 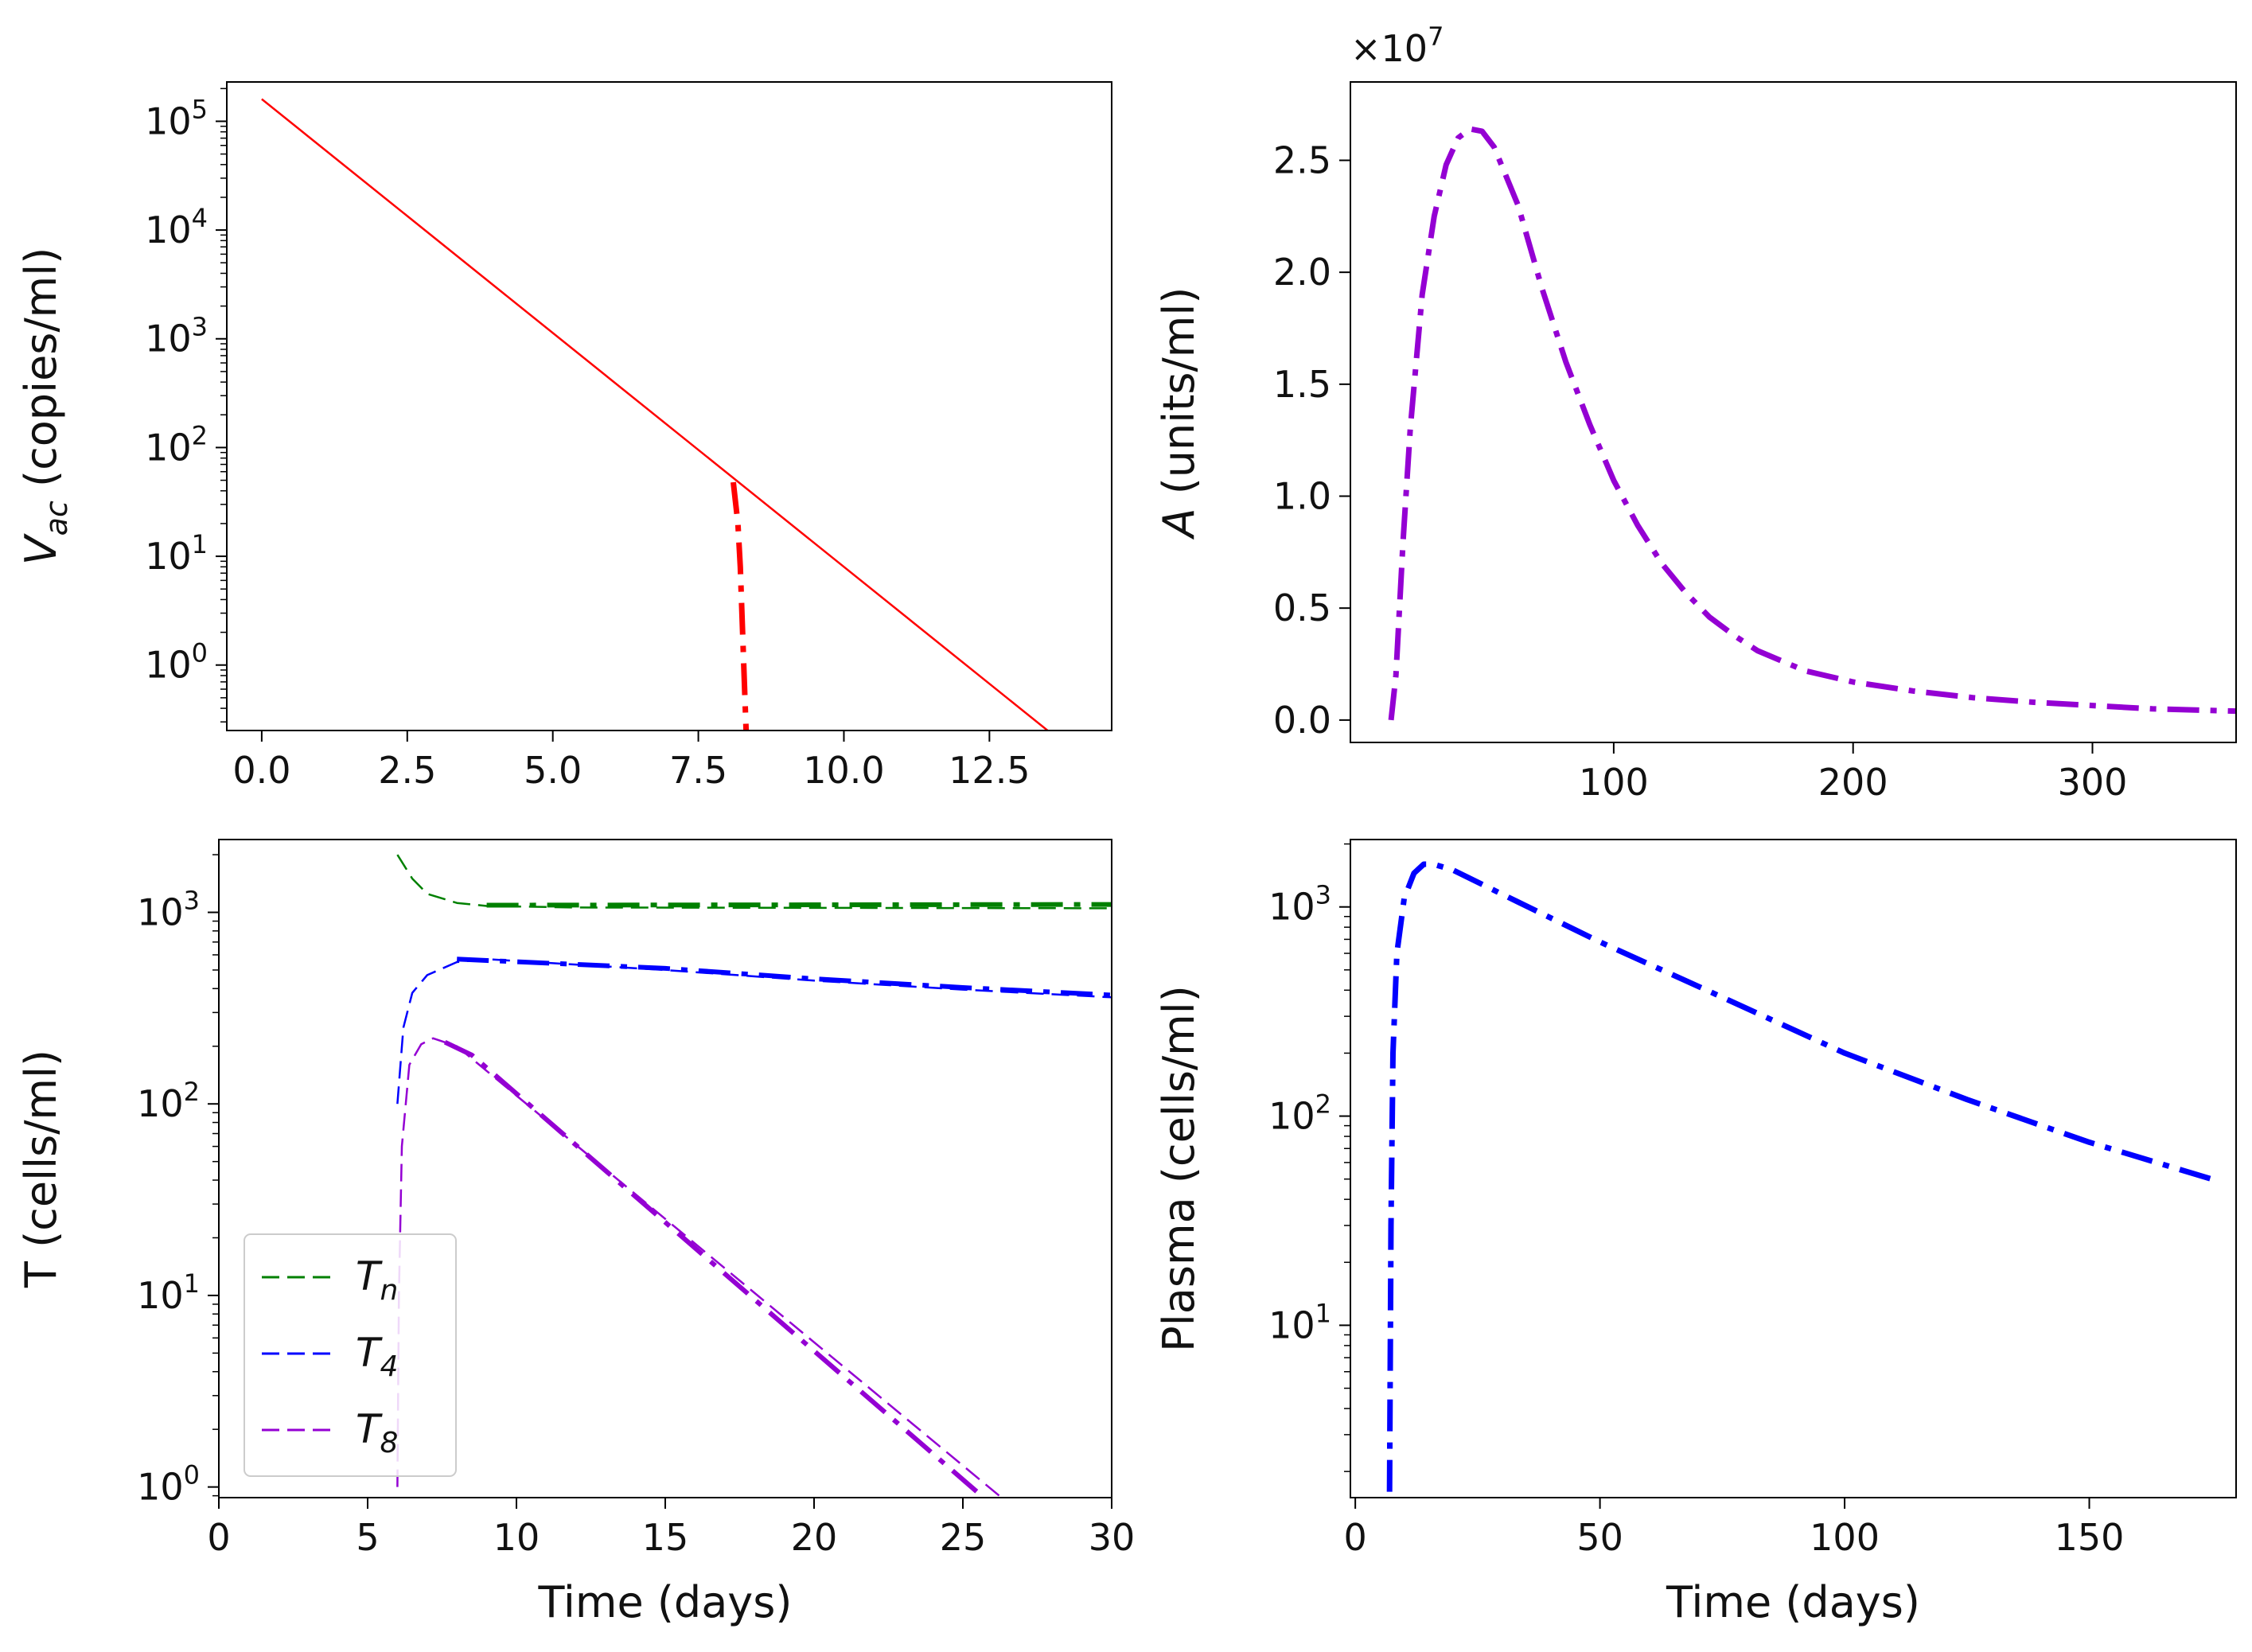 What do you see at coordinates (176, 118) in the screenshot?
I see `y-tick-label-vac: 10⁵` at bounding box center [176, 118].